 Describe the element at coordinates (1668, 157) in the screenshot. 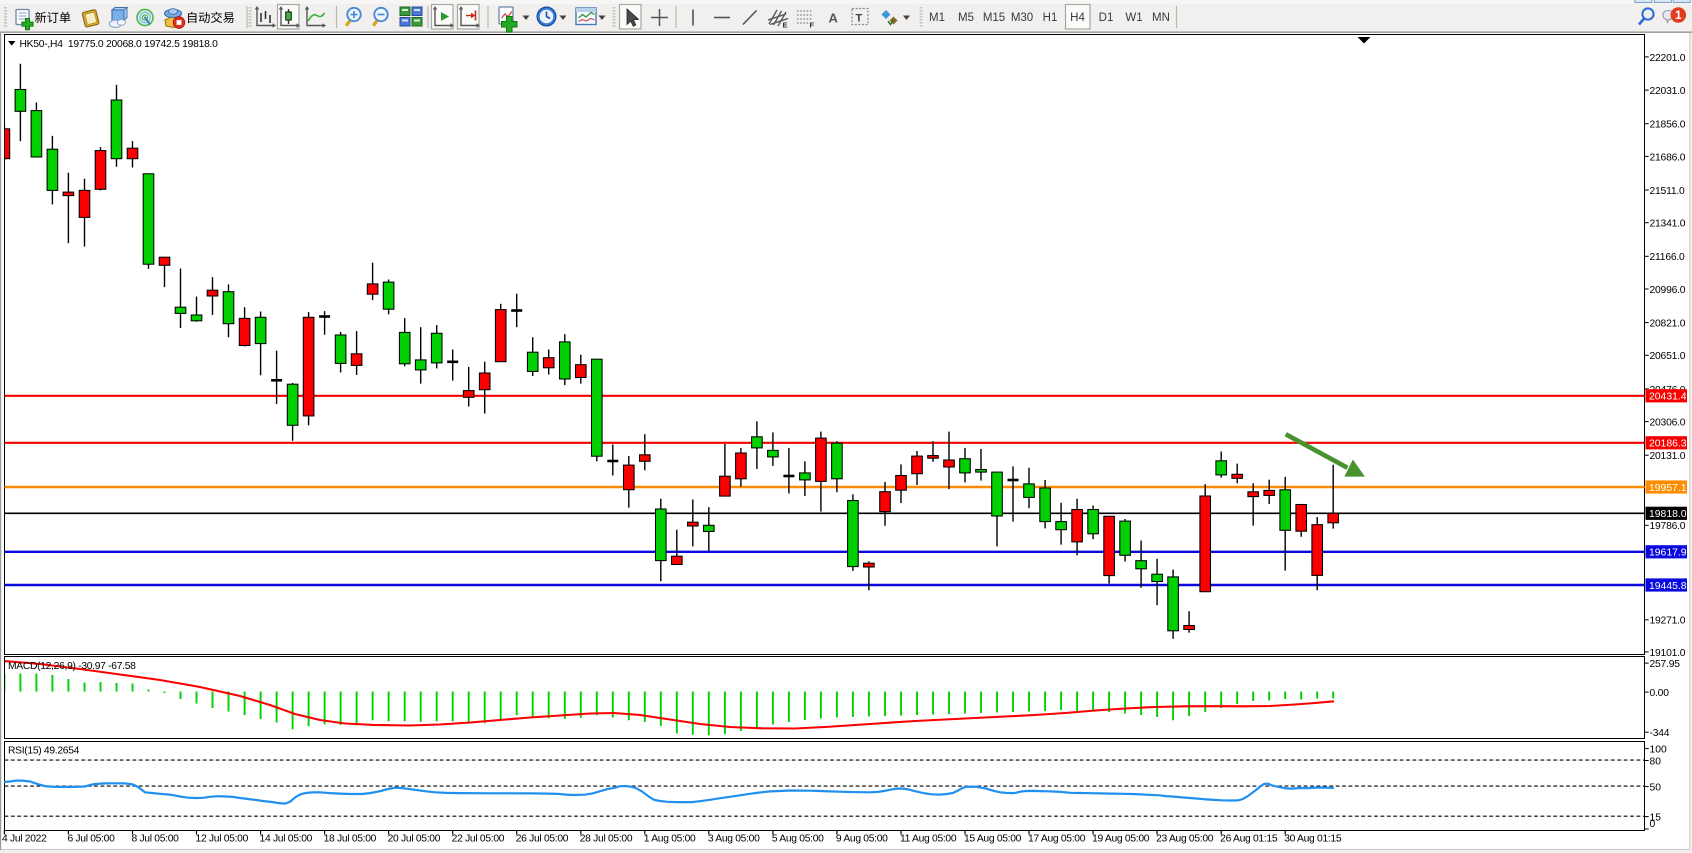

I see `svg-text: 21686.0` at that location.